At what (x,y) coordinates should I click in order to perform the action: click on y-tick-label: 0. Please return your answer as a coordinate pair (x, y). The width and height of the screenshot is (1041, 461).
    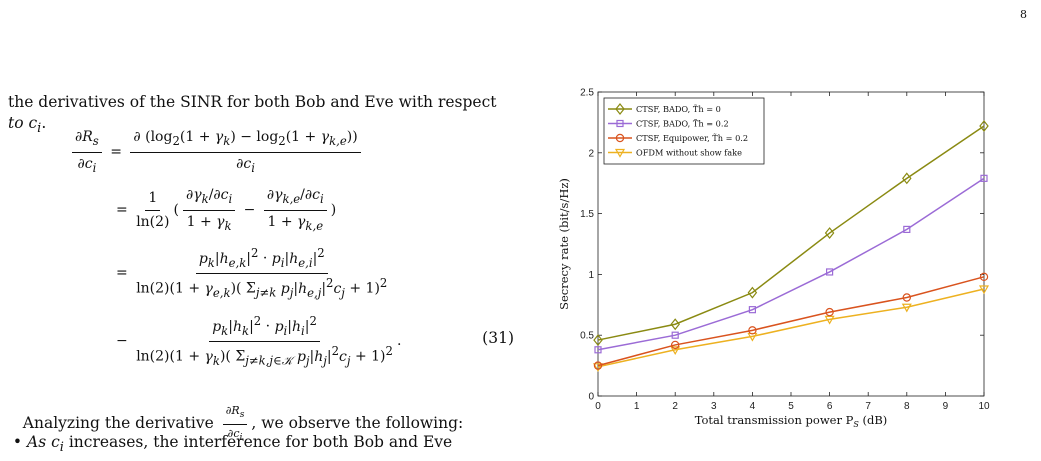
    Looking at the image, I should click on (591, 397).